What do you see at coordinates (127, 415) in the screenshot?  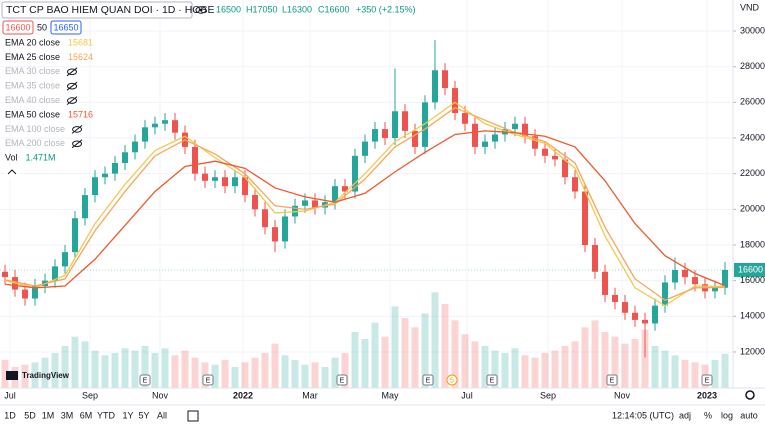 I see `range-button: 1Y` at bounding box center [127, 415].